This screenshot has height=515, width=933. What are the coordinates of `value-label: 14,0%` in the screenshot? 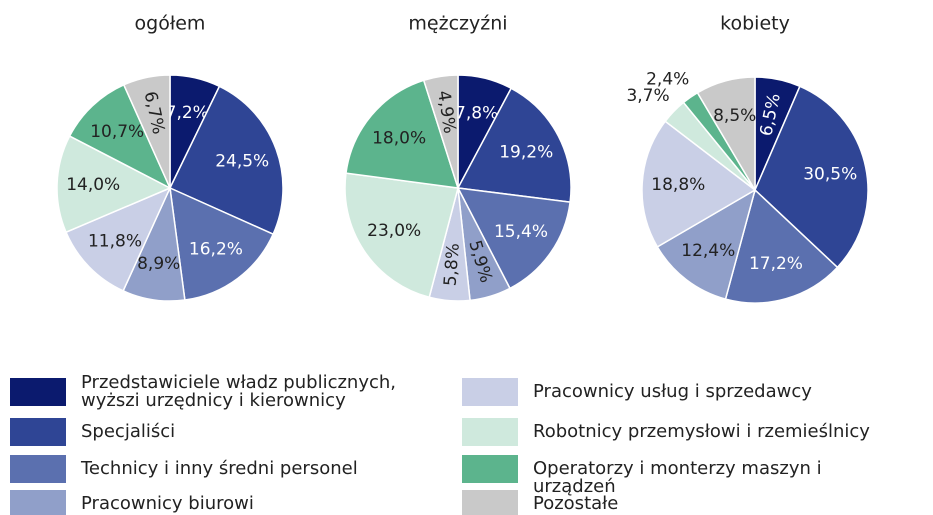 It's located at (93, 185).